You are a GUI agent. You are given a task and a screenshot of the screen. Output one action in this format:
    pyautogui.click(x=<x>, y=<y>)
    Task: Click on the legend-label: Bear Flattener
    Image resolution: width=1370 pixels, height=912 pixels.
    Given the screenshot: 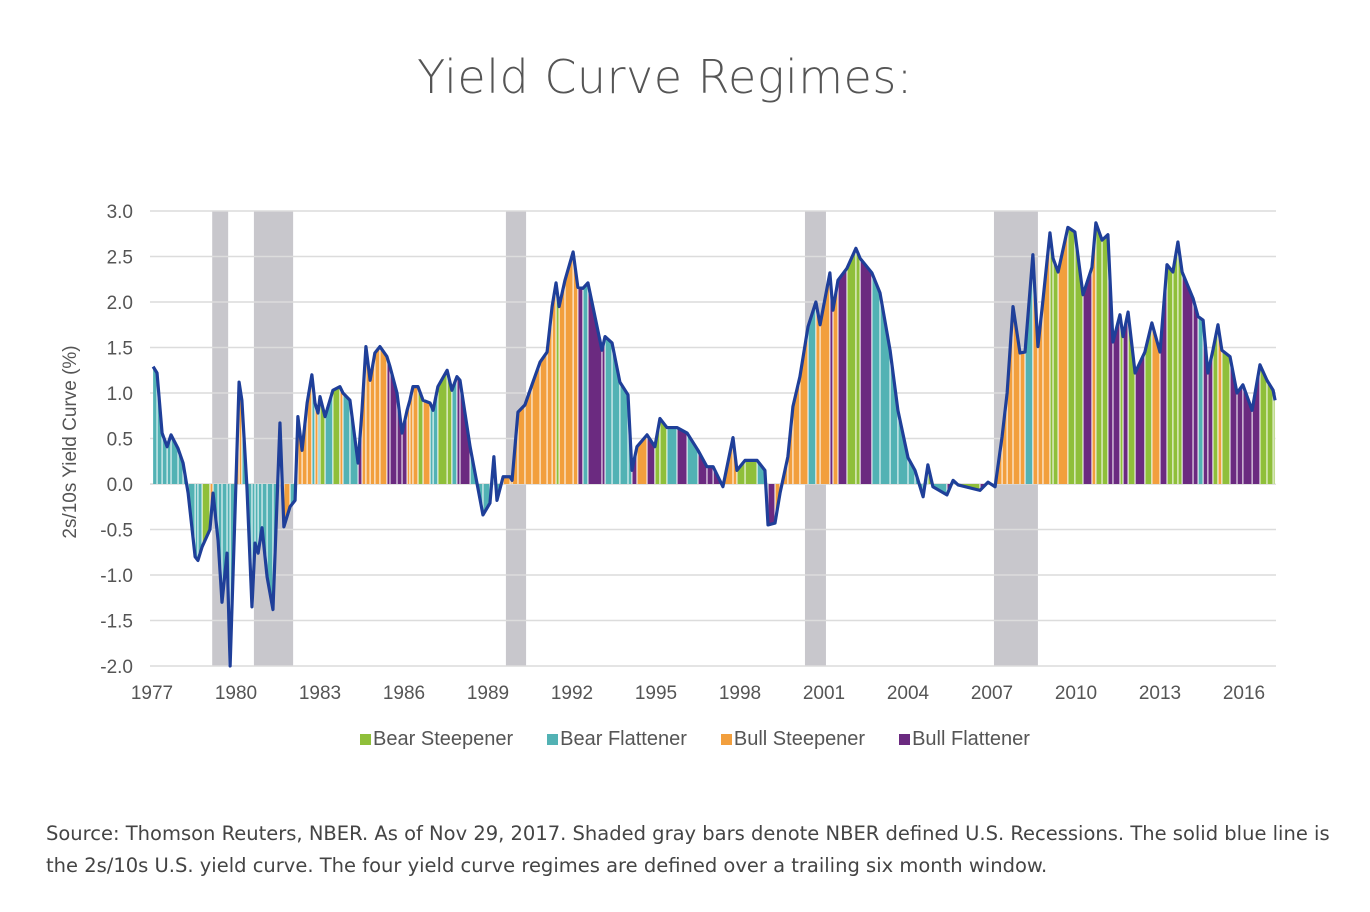 What is the action you would take?
    pyautogui.click(x=623, y=739)
    